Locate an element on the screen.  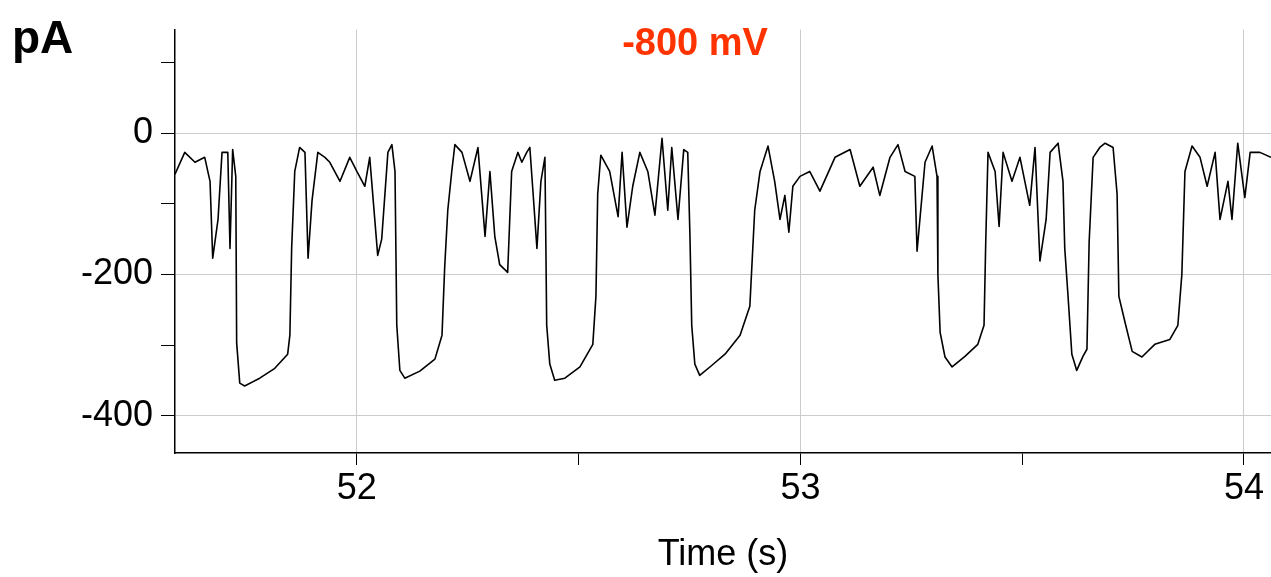
y-tick-label: -400 is located at coordinates (116, 413).